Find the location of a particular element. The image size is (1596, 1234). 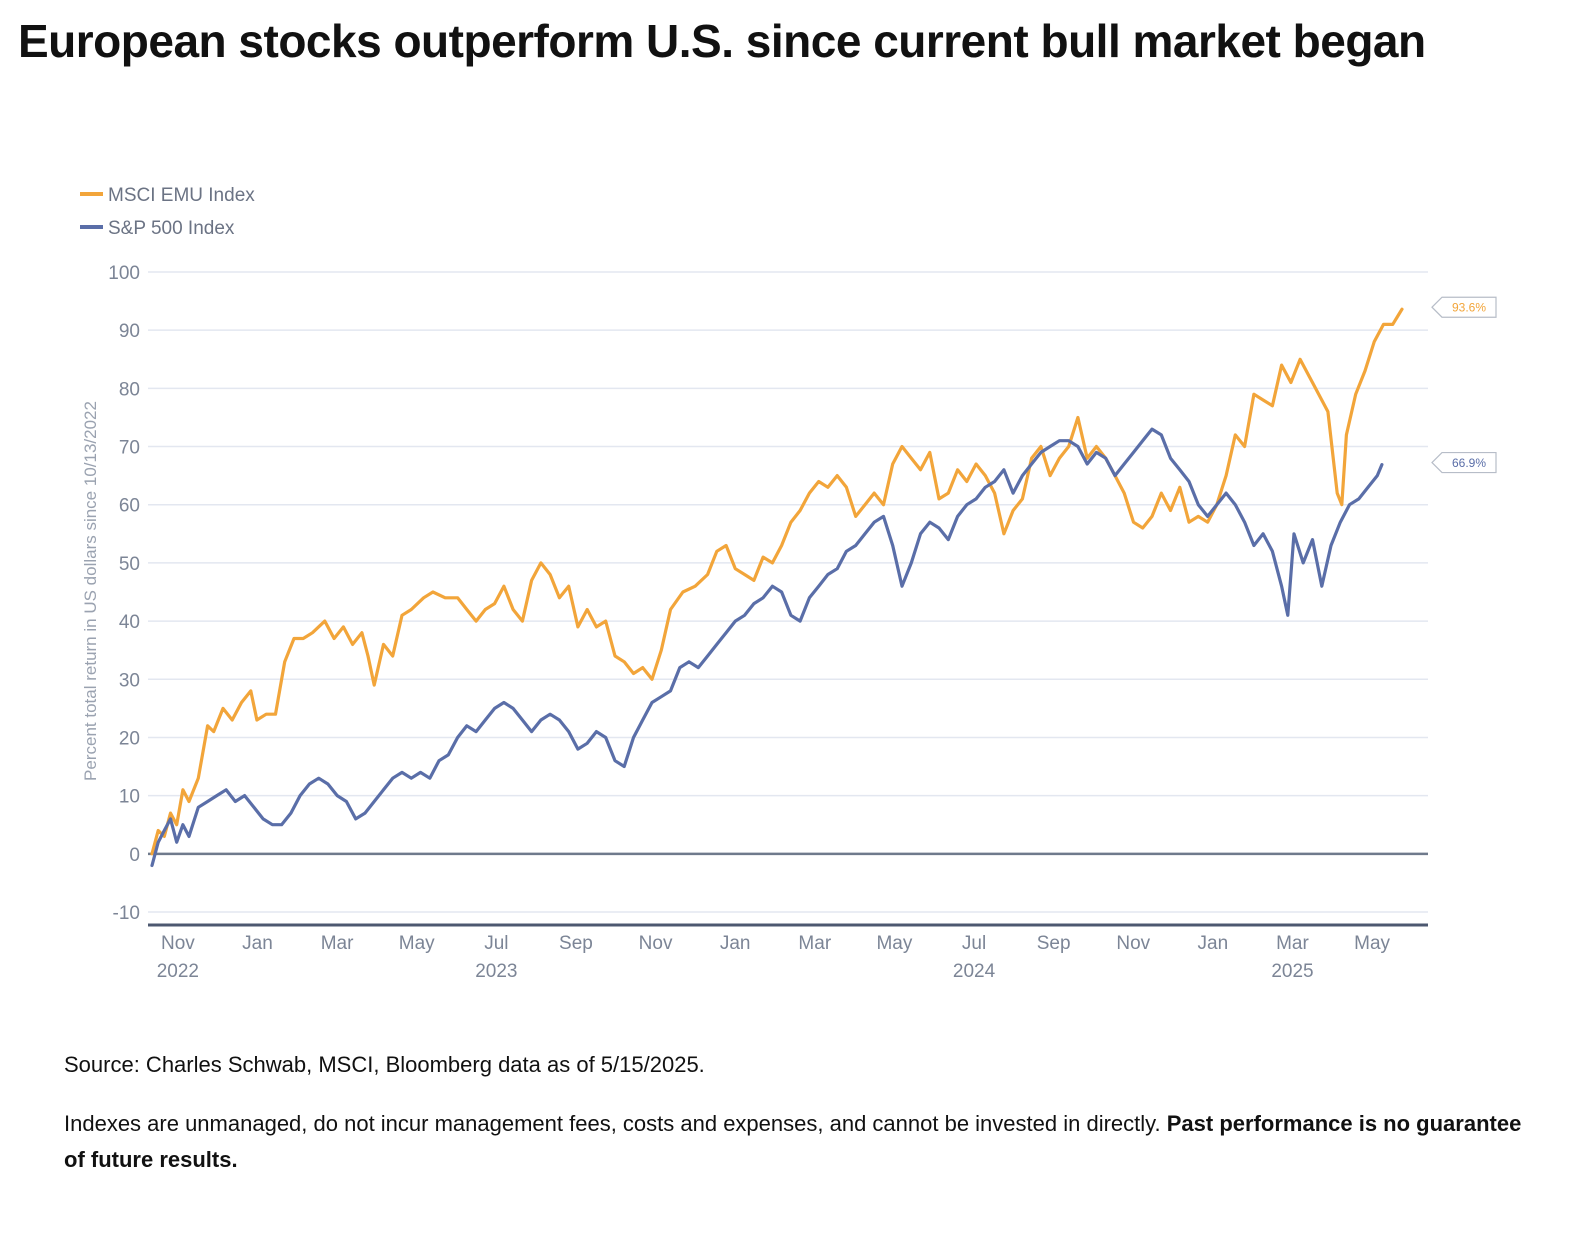

y-tick-label: 50 is located at coordinates (129, 564).